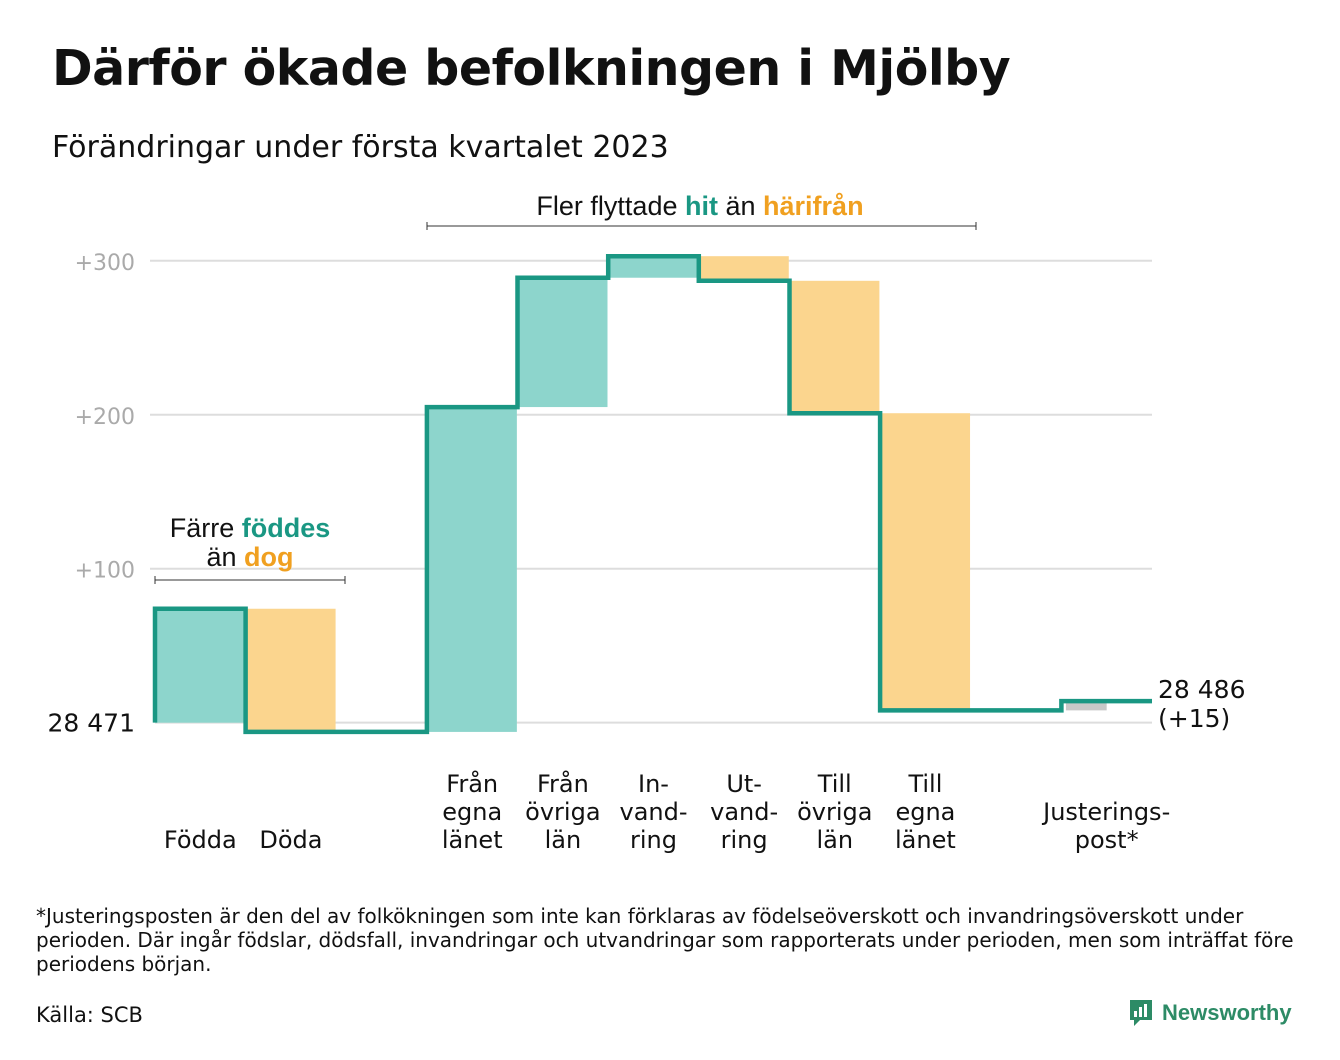 Image resolution: width=1340 pixels, height=1060 pixels. Describe the element at coordinates (105, 571) in the screenshot. I see `y-tick-label: +100` at that location.